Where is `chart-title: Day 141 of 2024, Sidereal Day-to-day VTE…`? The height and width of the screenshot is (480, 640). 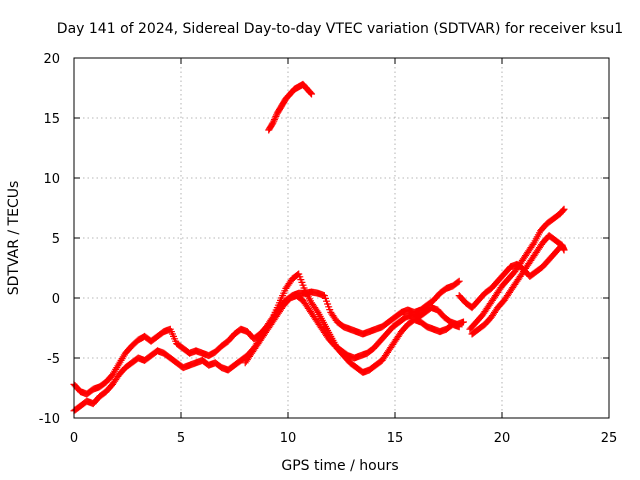 chart-title: Day 141 of 2024, Sidereal Day-to-day VTE… is located at coordinates (340, 29).